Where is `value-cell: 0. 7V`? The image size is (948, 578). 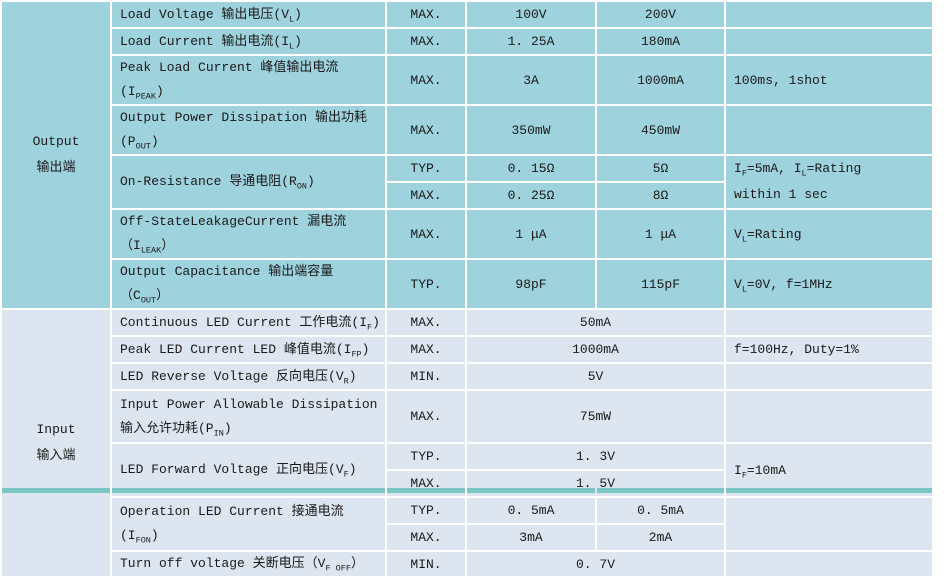 value-cell: 0. 7V is located at coordinates (595, 564).